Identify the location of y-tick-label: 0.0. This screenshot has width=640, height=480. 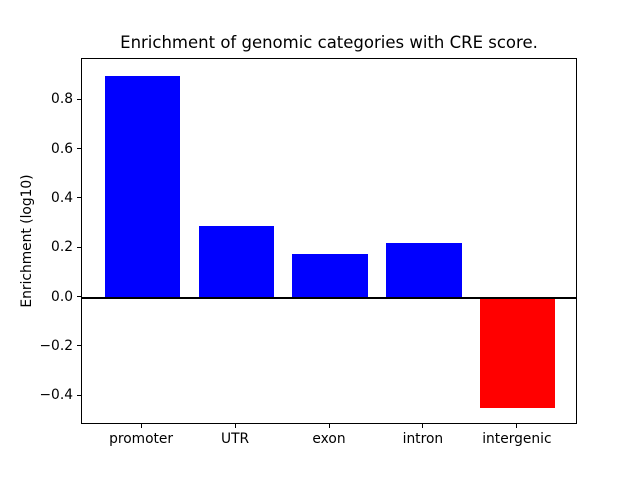
(62, 296).